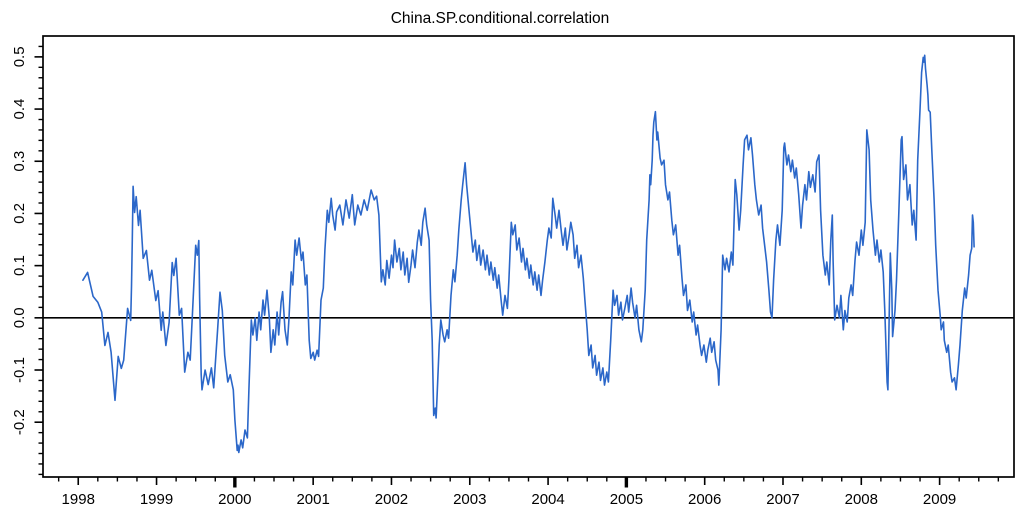  I want to click on y-tick-label: 0.2, so click(19, 213).